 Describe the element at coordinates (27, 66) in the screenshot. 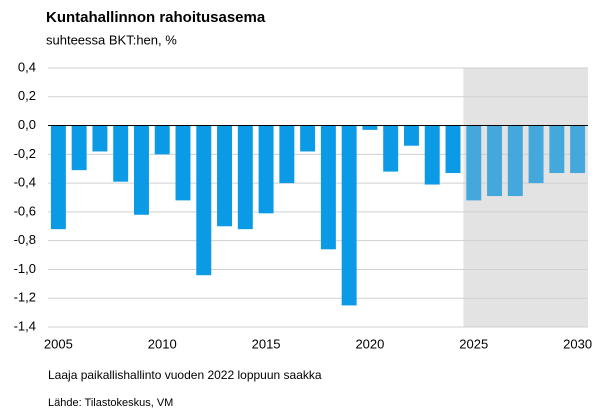

I see `y-tick-label: 0,4` at that location.